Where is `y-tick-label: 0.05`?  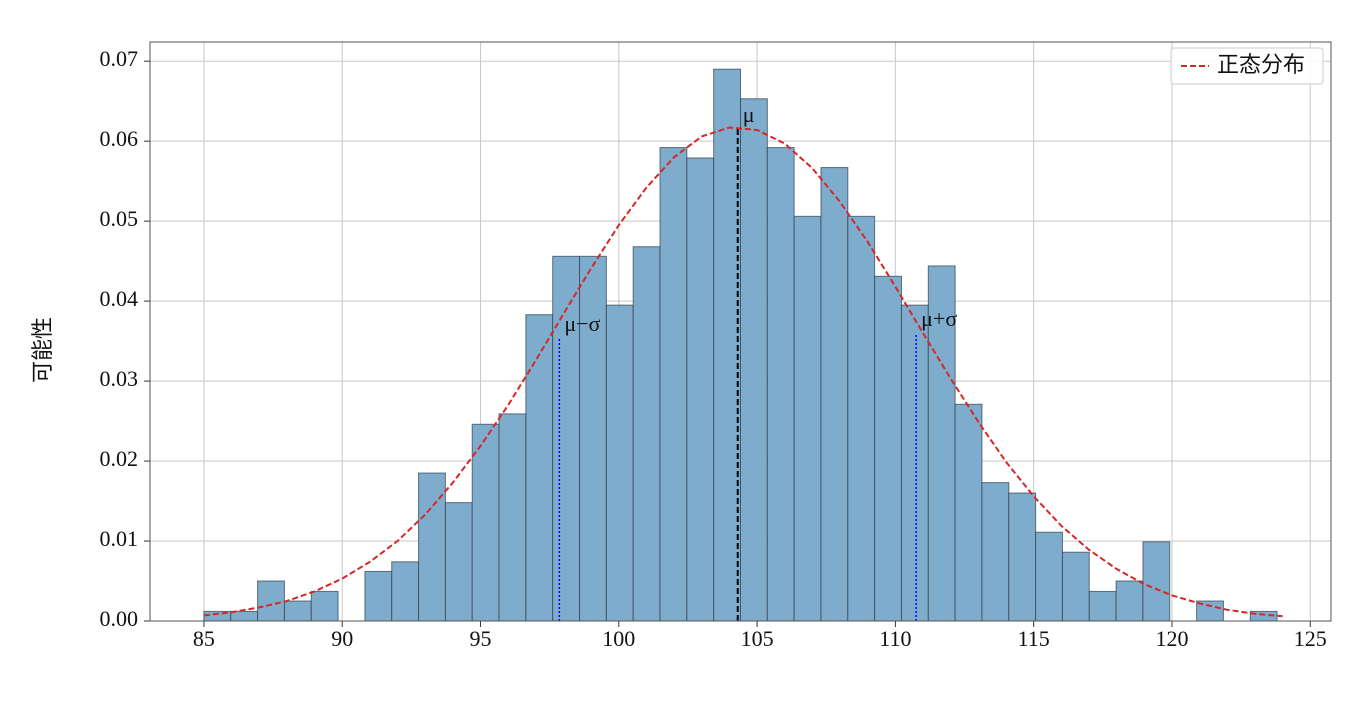 y-tick-label: 0.05 is located at coordinates (119, 218).